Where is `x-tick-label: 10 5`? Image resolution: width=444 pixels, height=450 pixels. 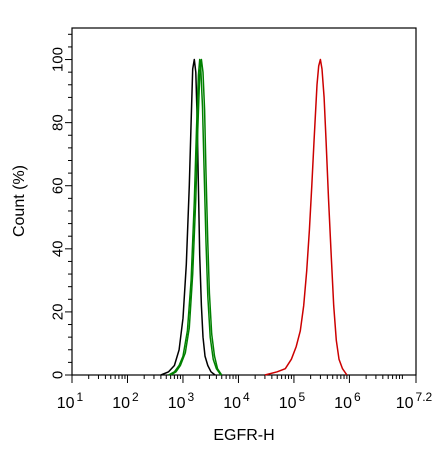 x-tick-label: 10 5 is located at coordinates (292, 401).